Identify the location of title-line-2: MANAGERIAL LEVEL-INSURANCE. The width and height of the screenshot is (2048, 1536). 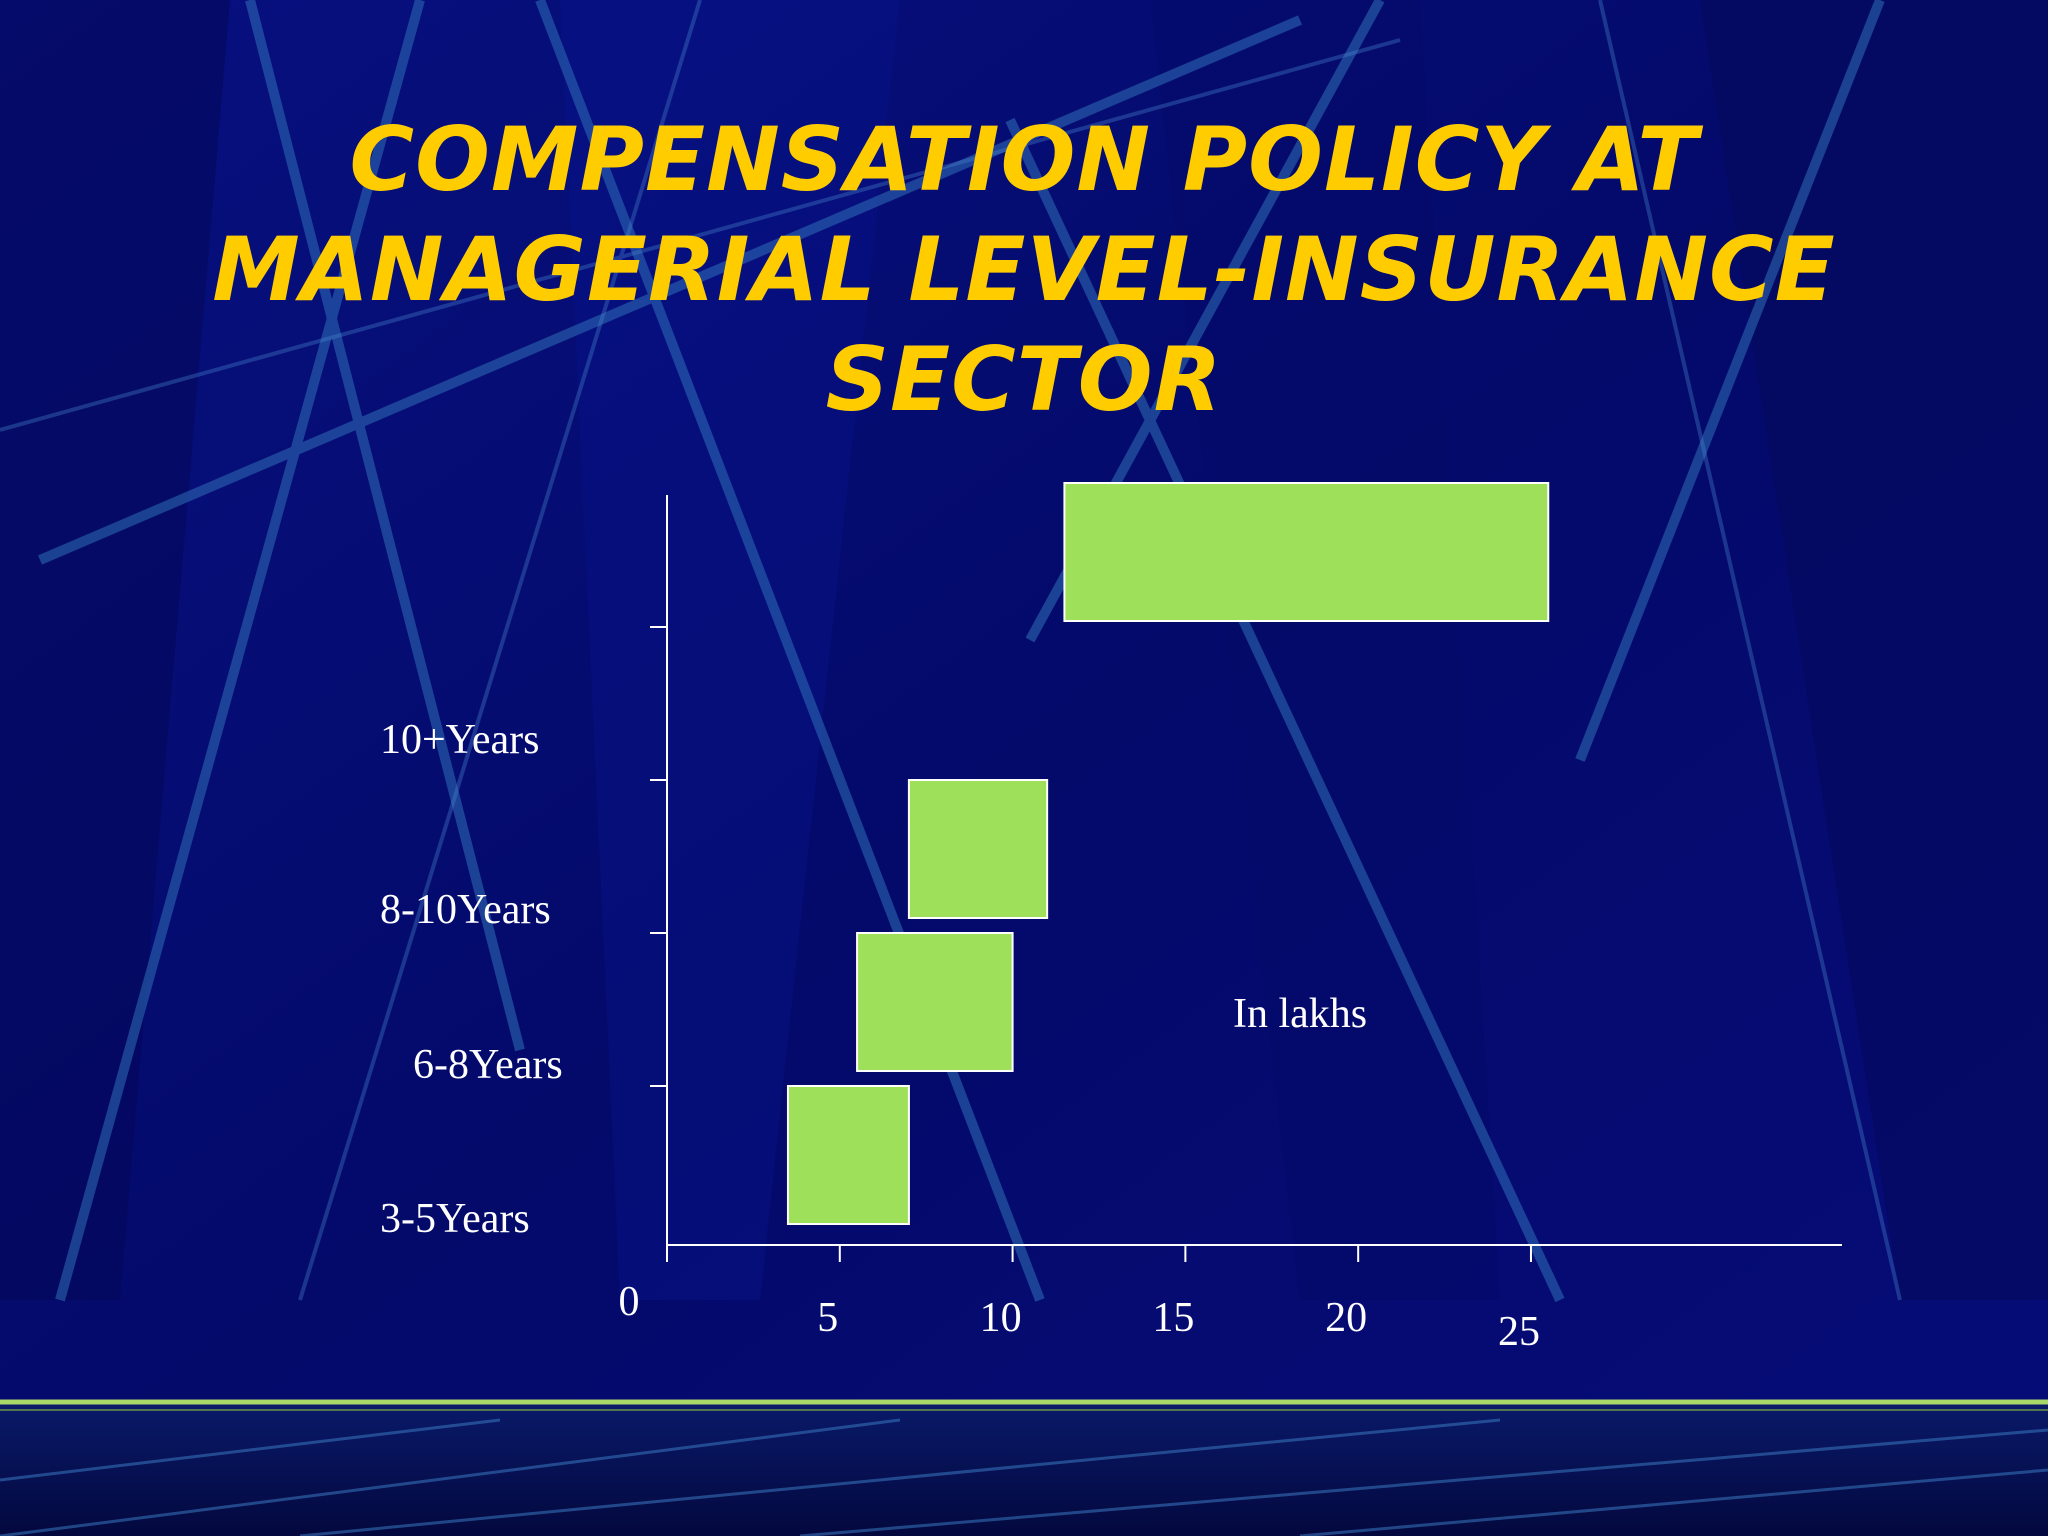
(1024, 269).